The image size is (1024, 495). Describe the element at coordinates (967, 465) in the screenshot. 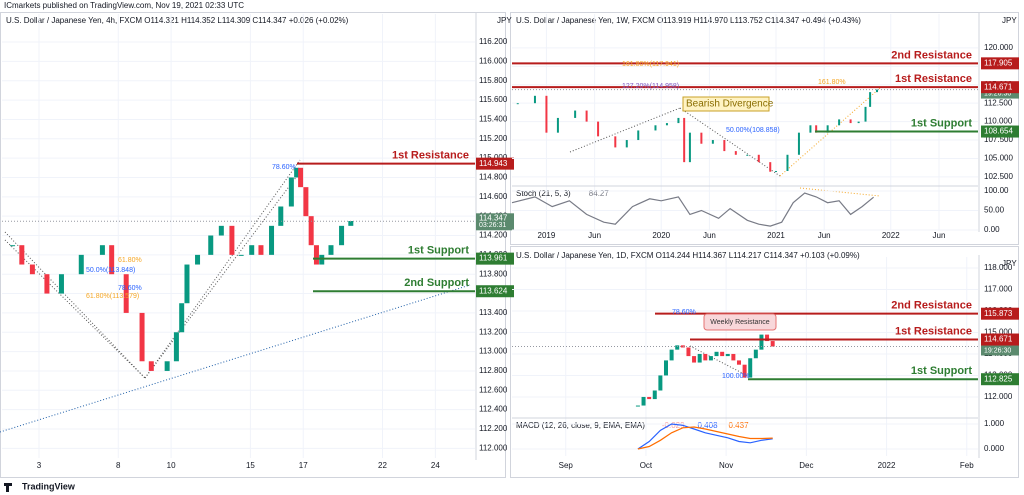

I see `x-tick-label: Feb` at that location.